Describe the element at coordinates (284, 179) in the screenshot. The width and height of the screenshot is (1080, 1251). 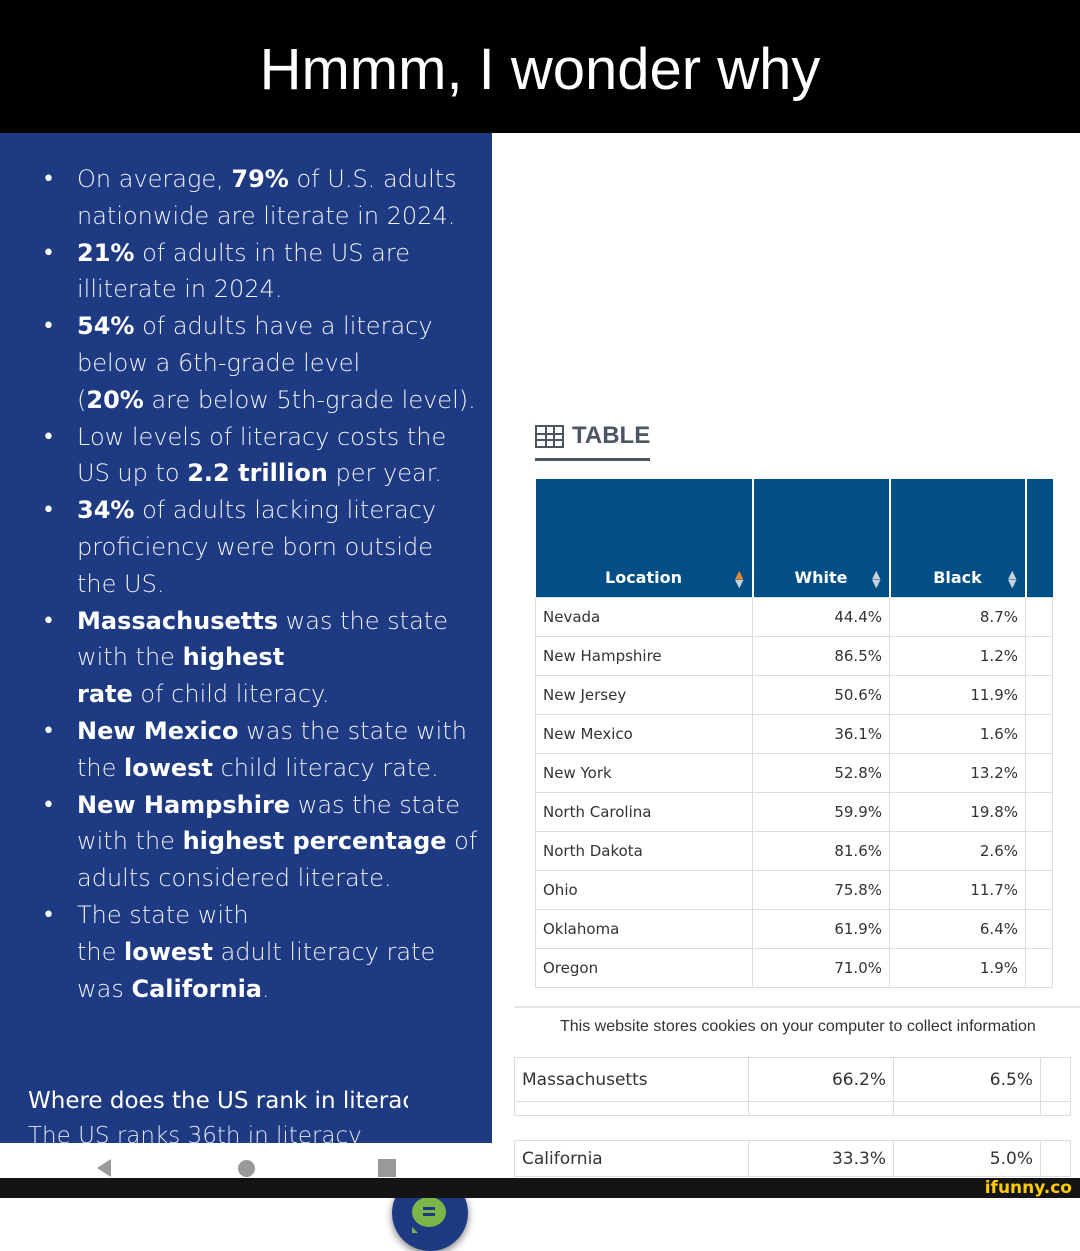
I see `fact-line: On average, 79% of U.S. adults` at that location.